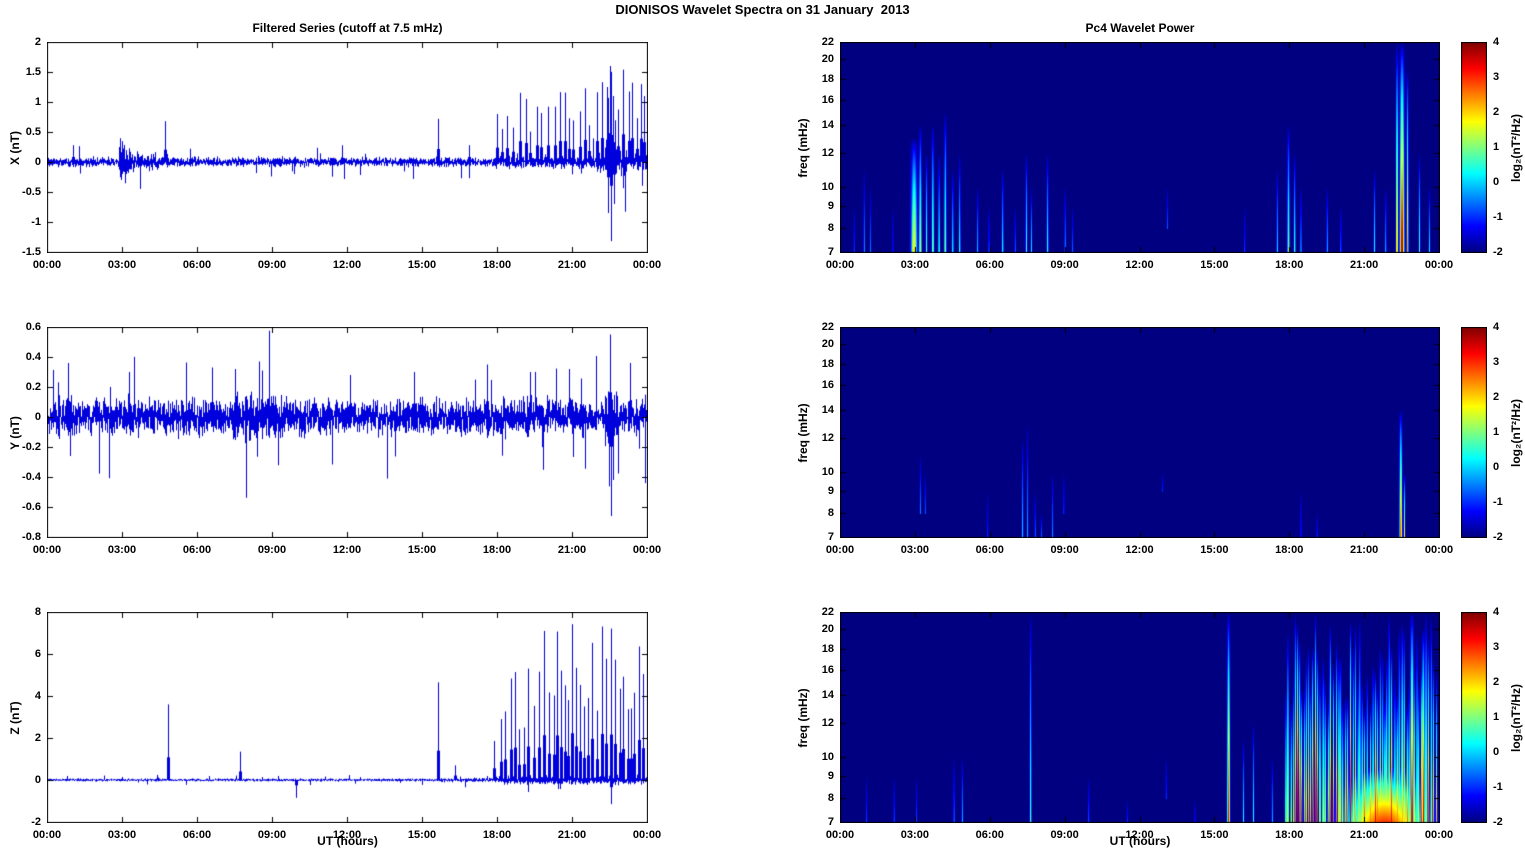  I want to click on tick-label: 0.5, so click(33, 132).